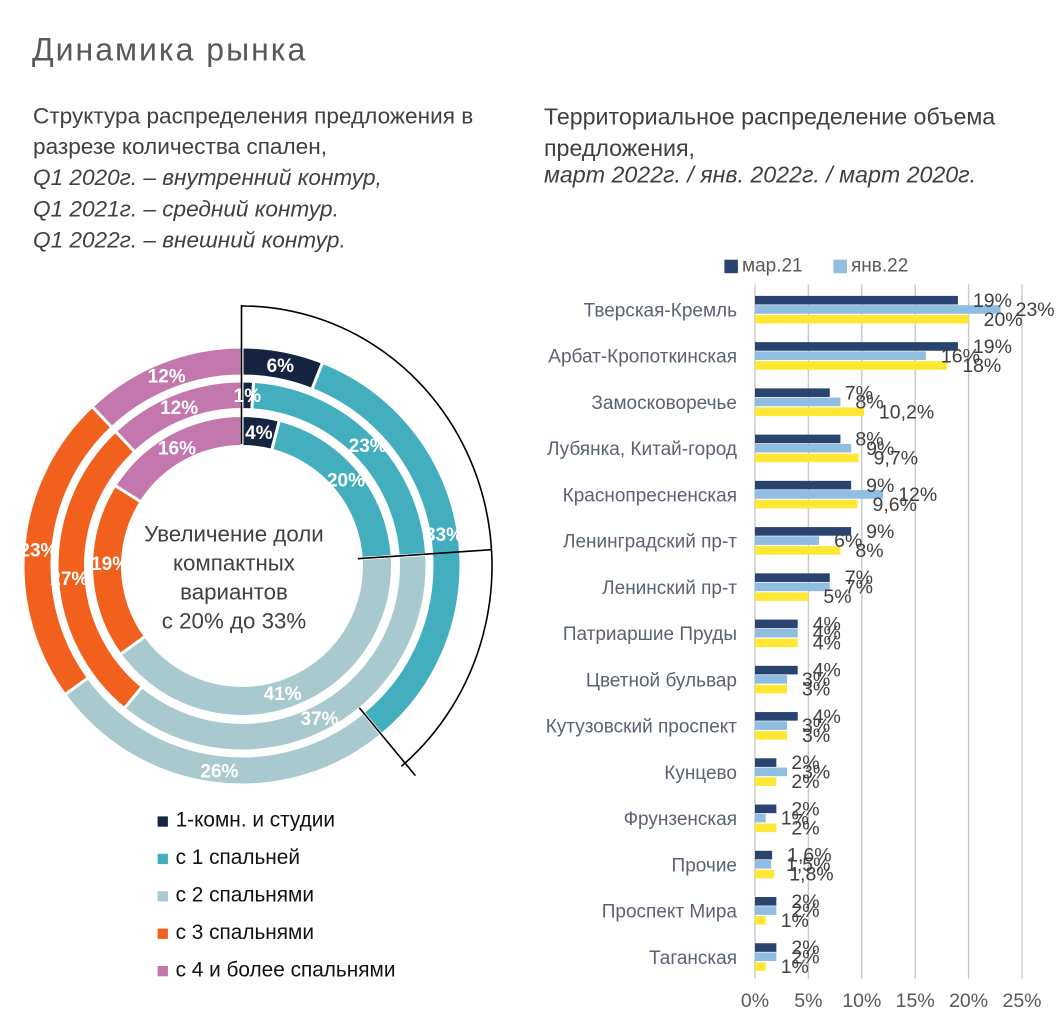  What do you see at coordinates (238, 857) in the screenshot?
I see `svg-text: с 1 спальней` at bounding box center [238, 857].